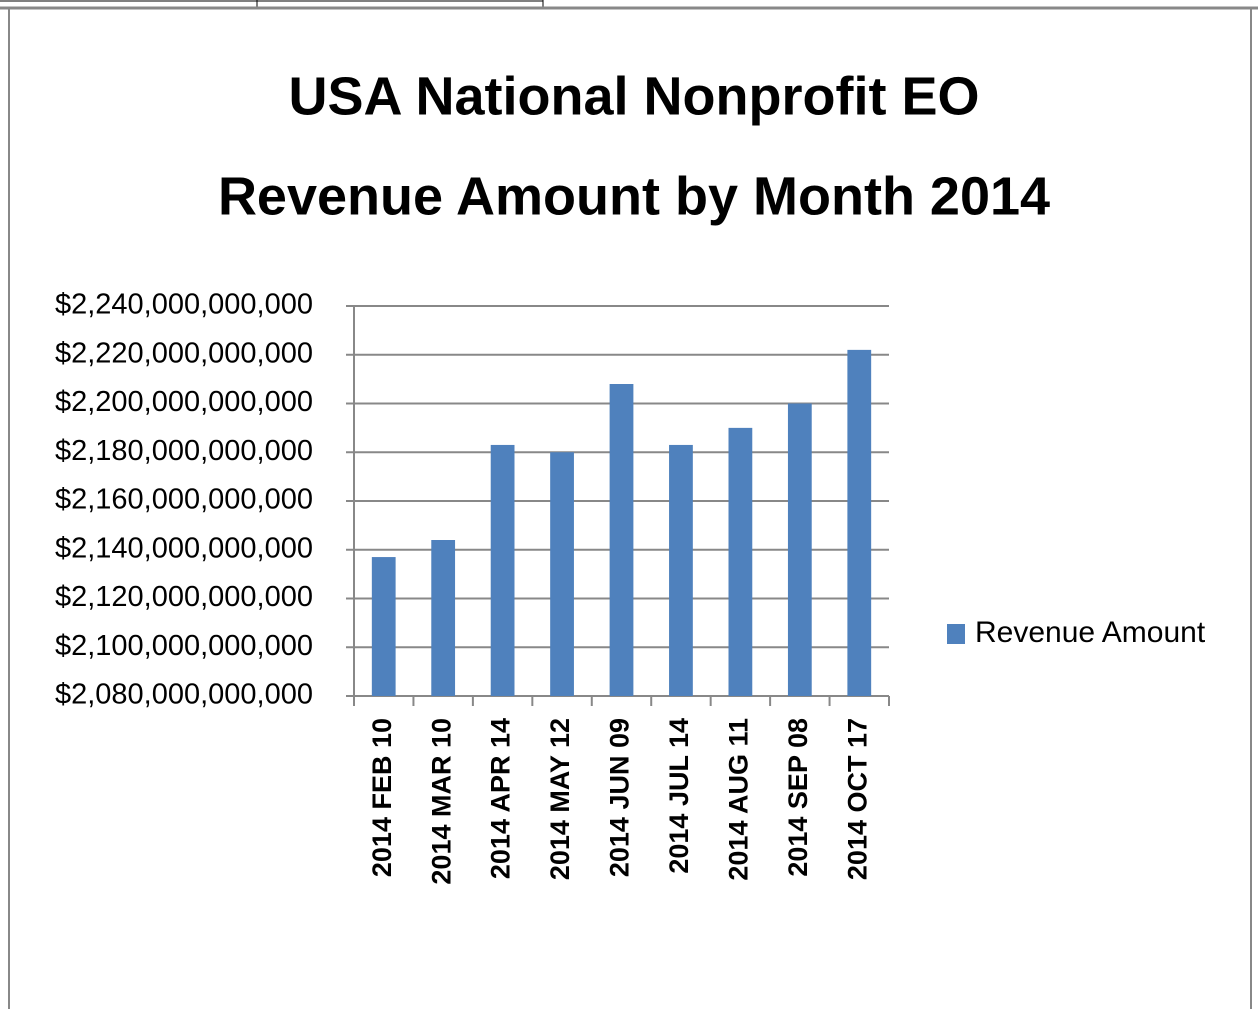 The height and width of the screenshot is (1009, 1258). Describe the element at coordinates (184, 451) in the screenshot. I see `y-tick-label: $2,180,000,000,000` at that location.